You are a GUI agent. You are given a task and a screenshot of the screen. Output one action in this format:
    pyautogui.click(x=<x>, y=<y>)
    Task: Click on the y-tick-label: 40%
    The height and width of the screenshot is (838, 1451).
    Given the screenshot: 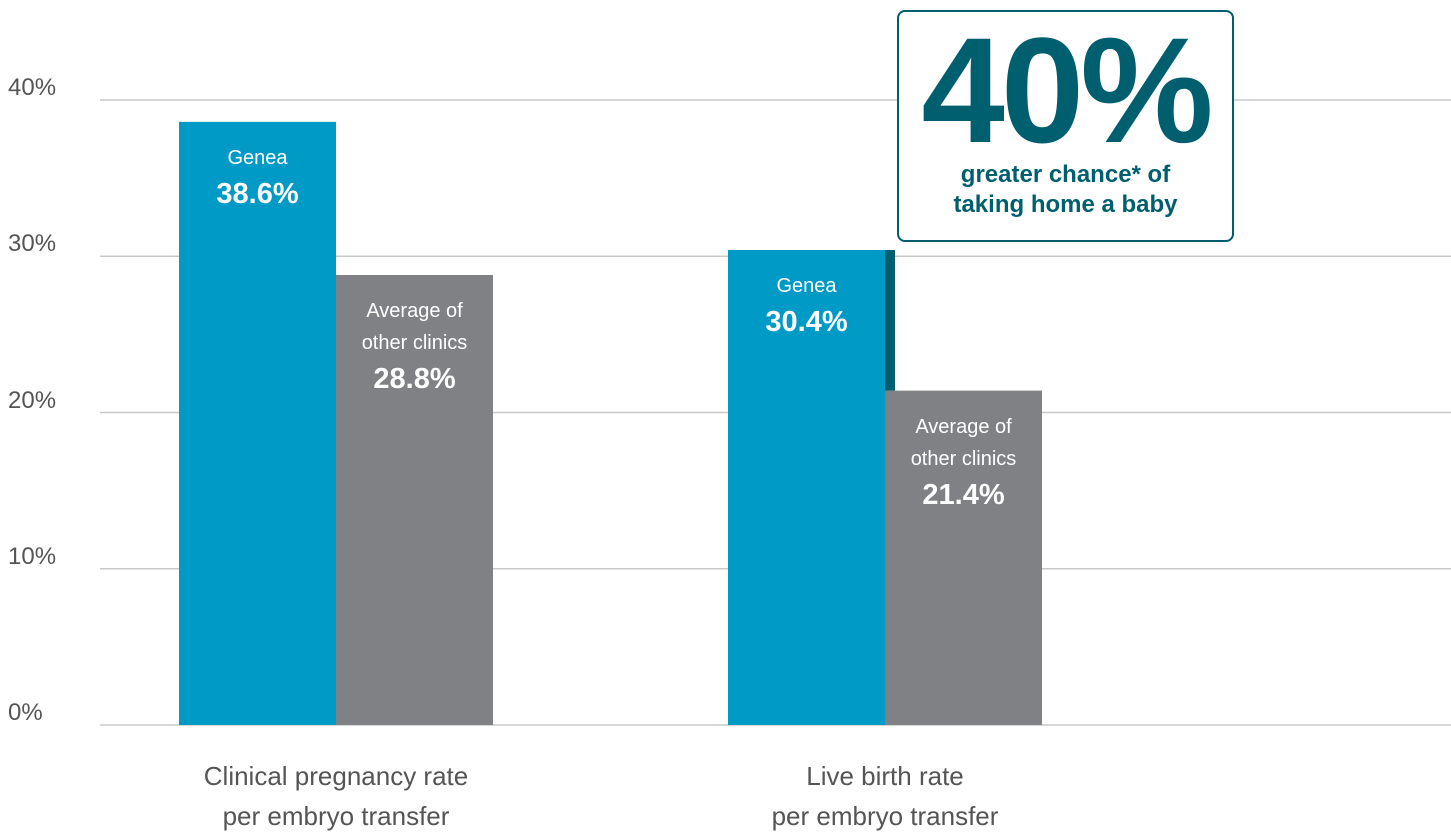 What is the action you would take?
    pyautogui.click(x=32, y=87)
    